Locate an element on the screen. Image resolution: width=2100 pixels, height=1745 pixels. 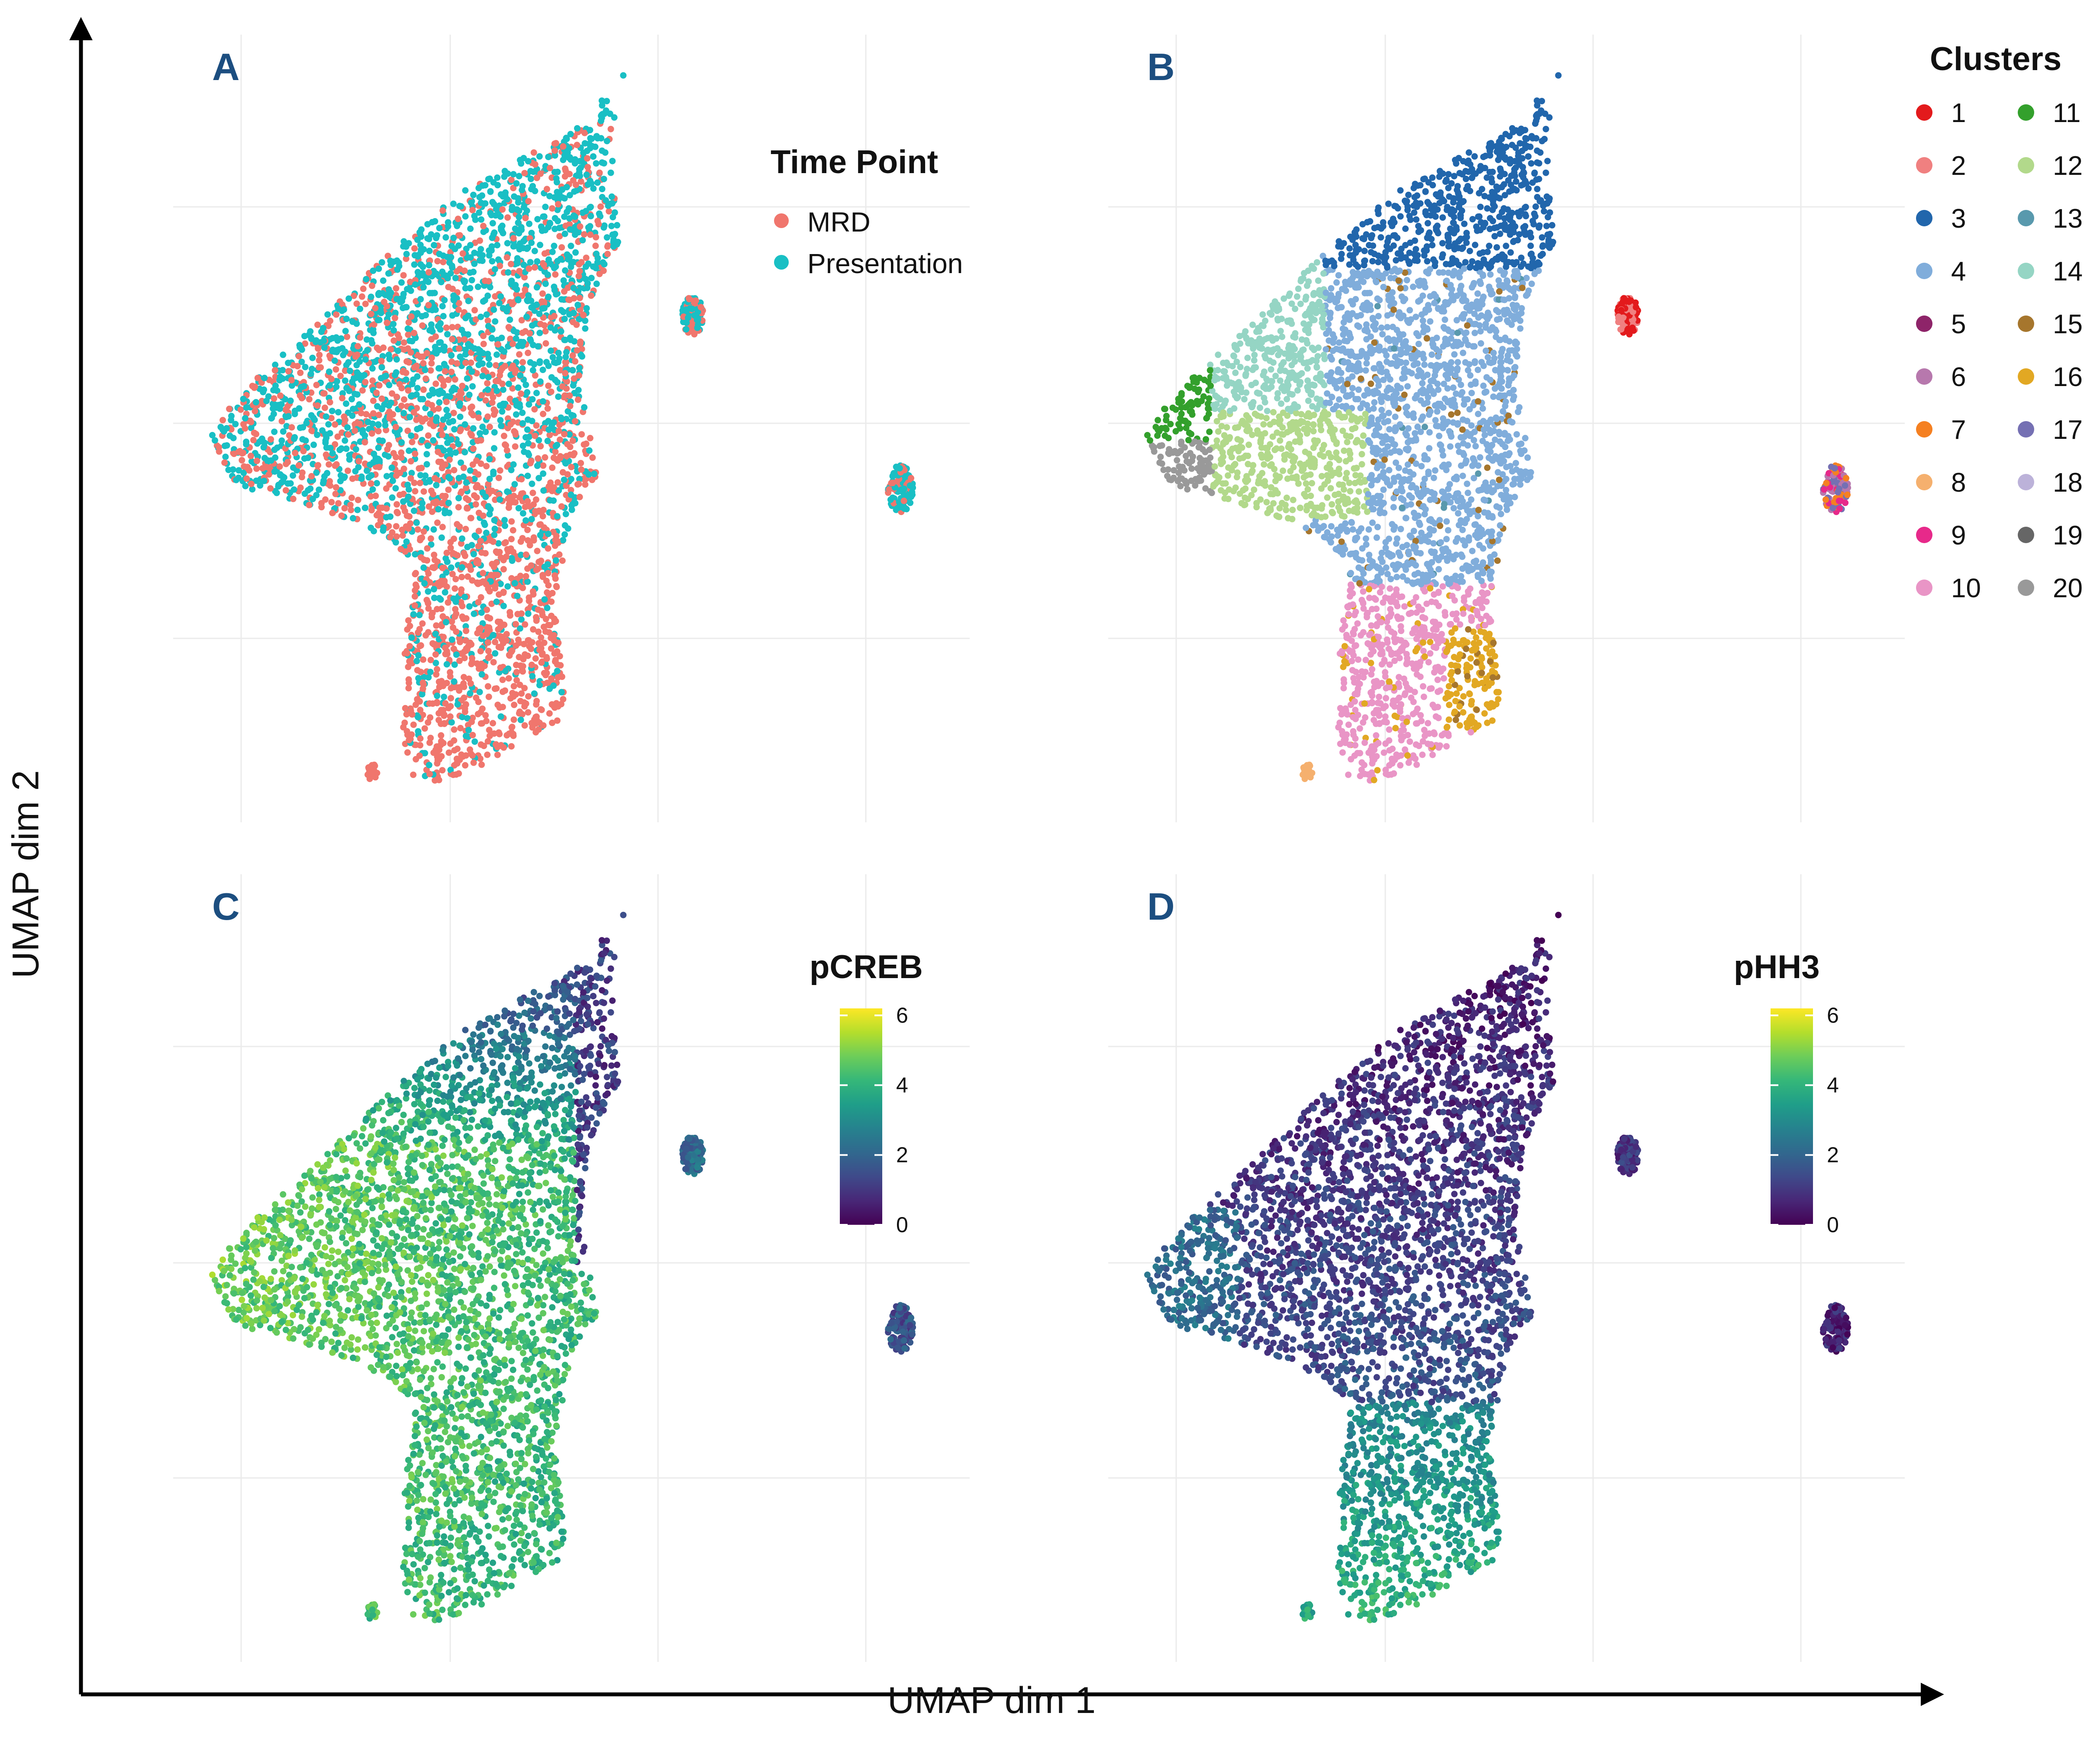
legend-label: Presentation is located at coordinates (885, 263).